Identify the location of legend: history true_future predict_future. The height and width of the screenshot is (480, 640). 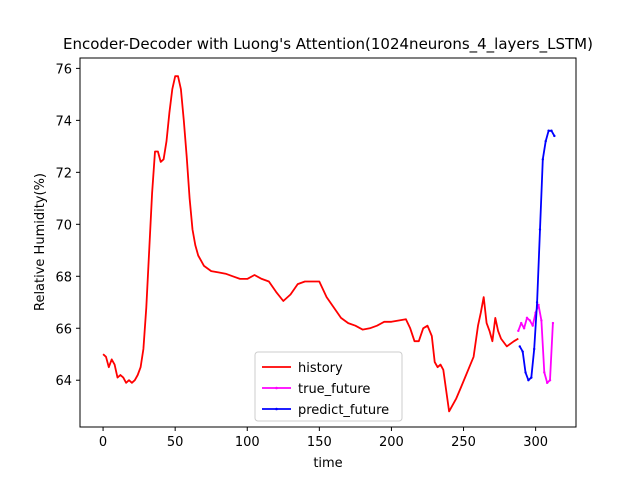
(328, 386).